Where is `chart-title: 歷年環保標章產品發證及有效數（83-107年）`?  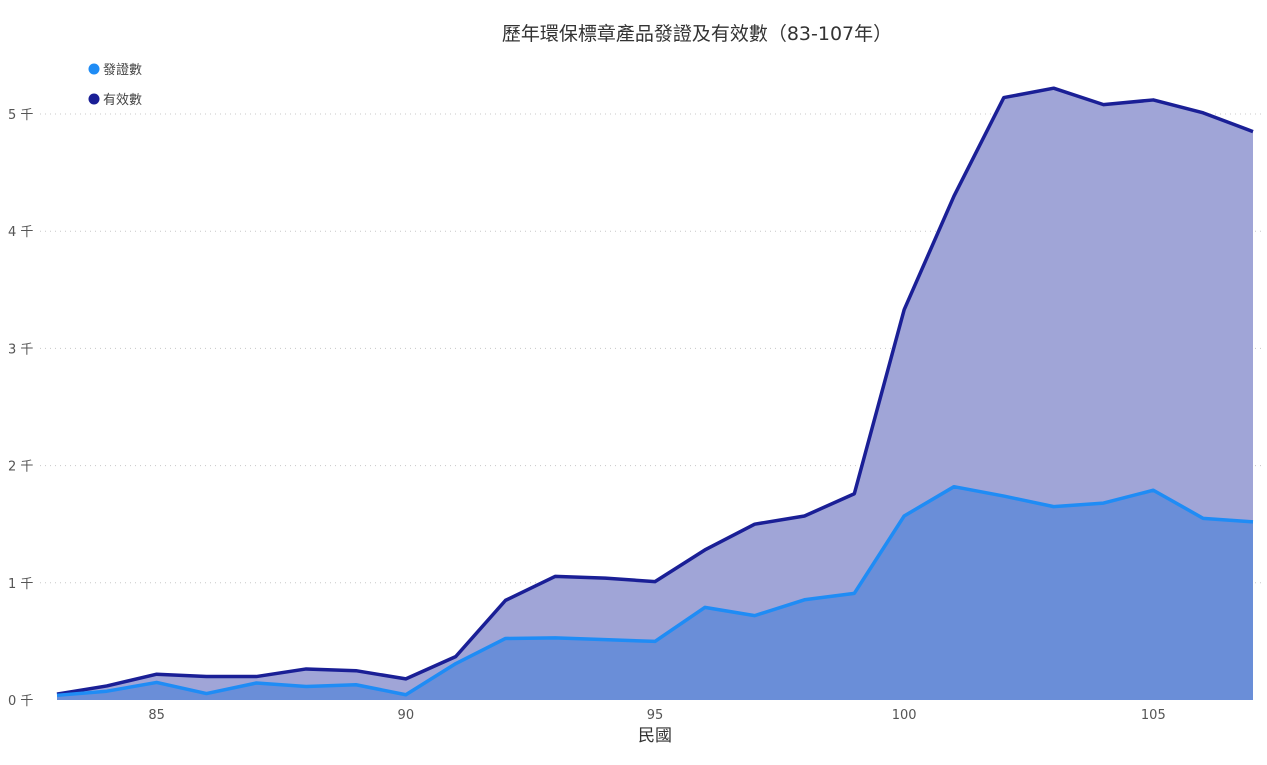 chart-title: 歷年環保標章產品發證及有效數（83-107年） is located at coordinates (697, 34).